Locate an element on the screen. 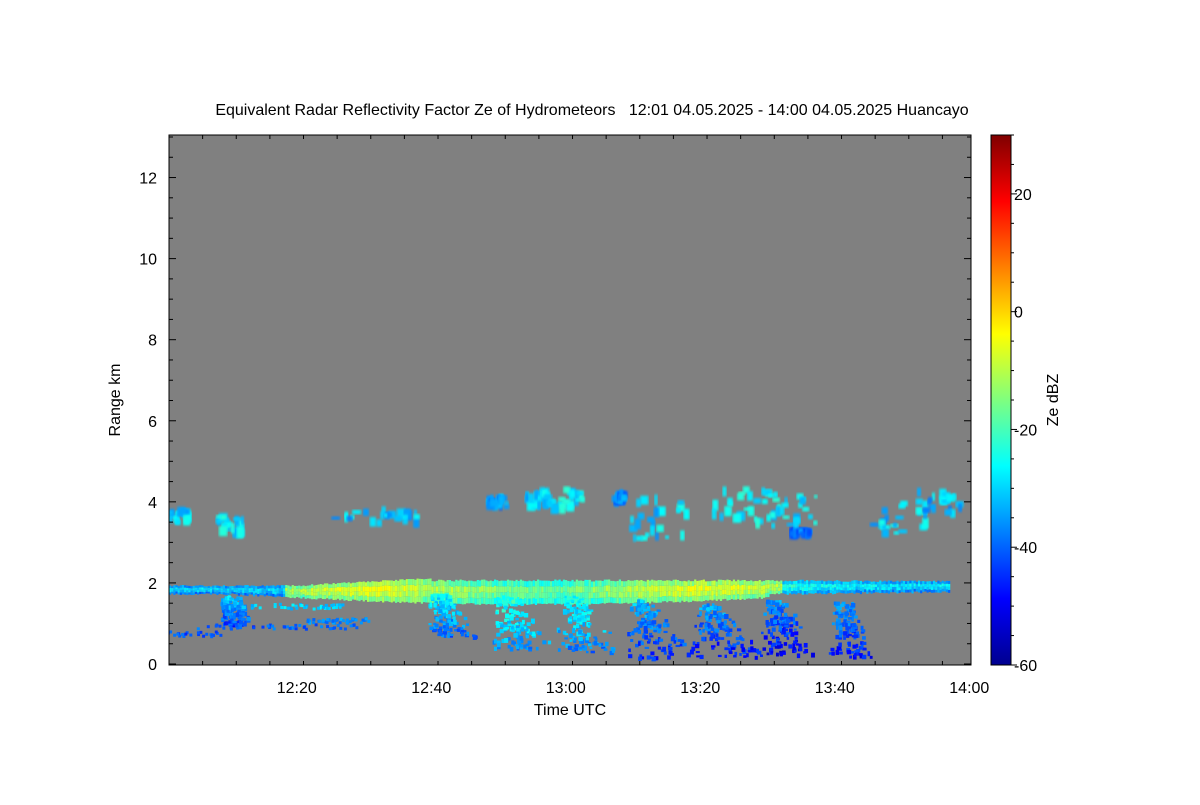  y-axis-label: Range km is located at coordinates (115, 400).